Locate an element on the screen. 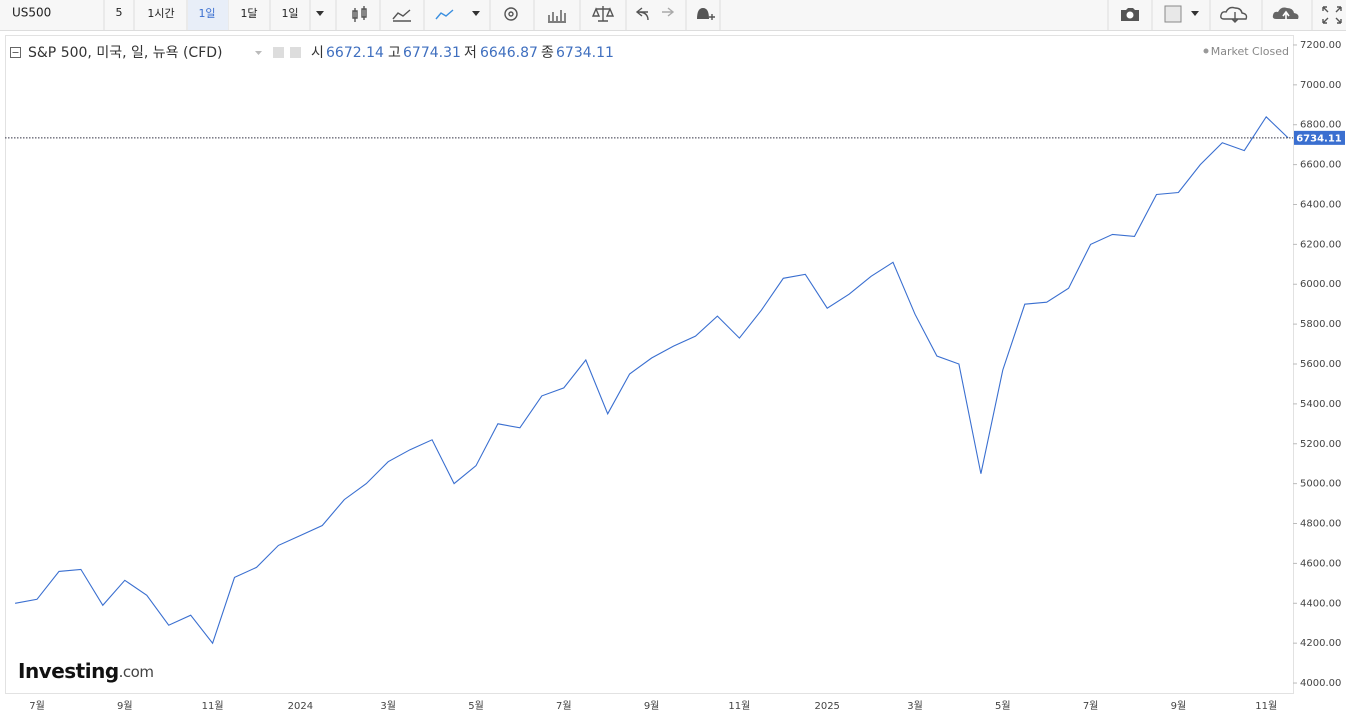  instrument-name: S&P 500, 미국, 일, 뉴욕 (CFD) is located at coordinates (125, 53).